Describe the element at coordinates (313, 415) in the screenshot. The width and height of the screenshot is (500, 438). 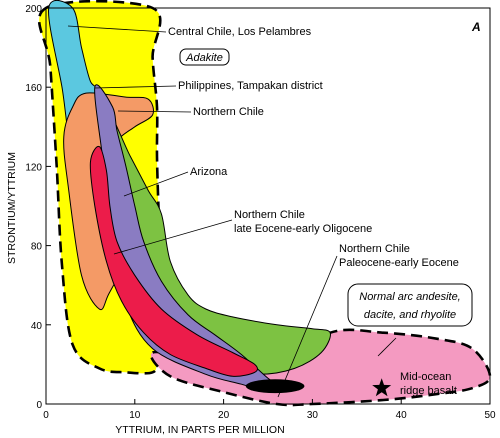
I see `x-tick-label: 30` at that location.